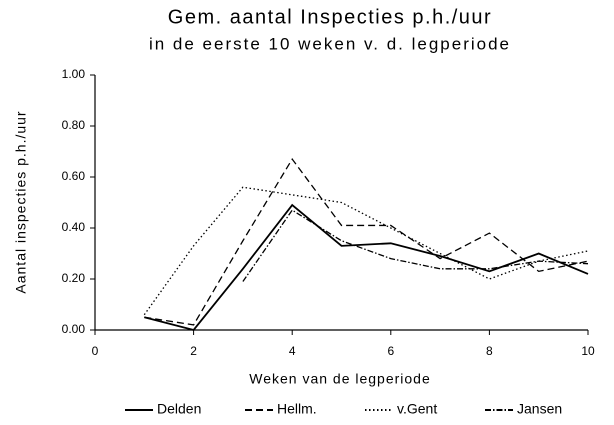  I want to click on chart-subtitle: in de eerste 10 weken v. d. legperiode, so click(330, 43).